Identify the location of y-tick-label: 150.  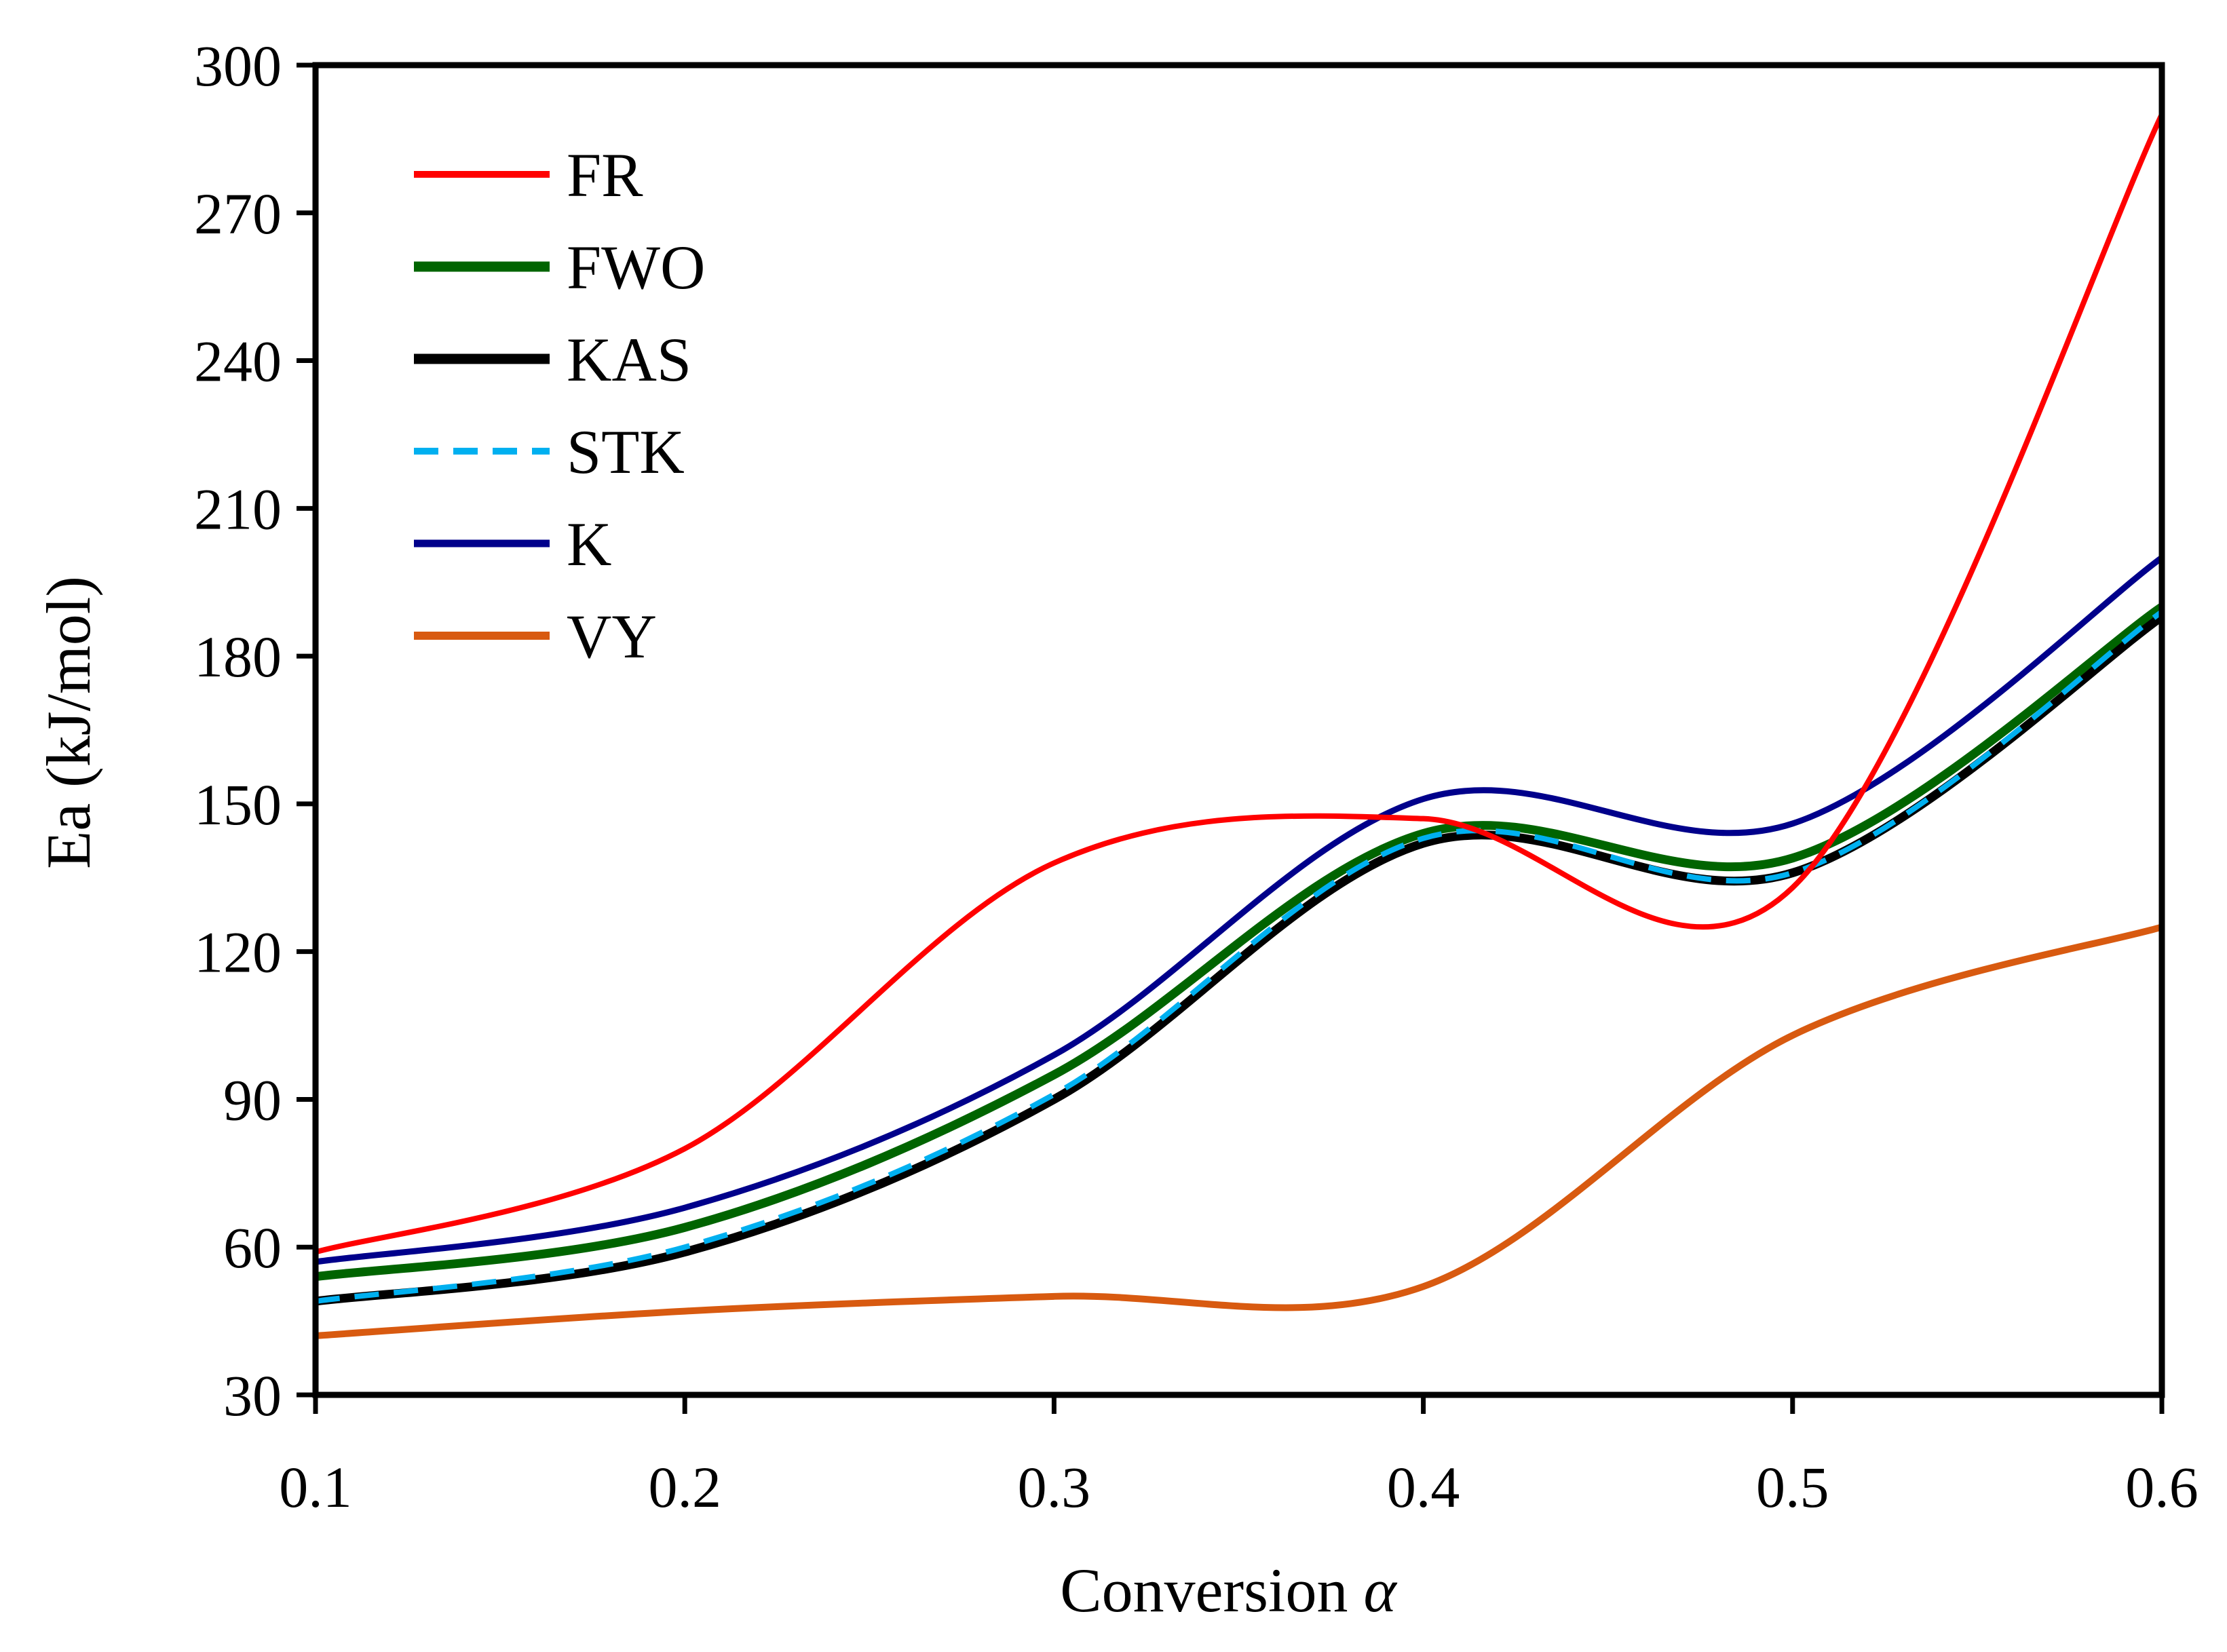
(238, 804).